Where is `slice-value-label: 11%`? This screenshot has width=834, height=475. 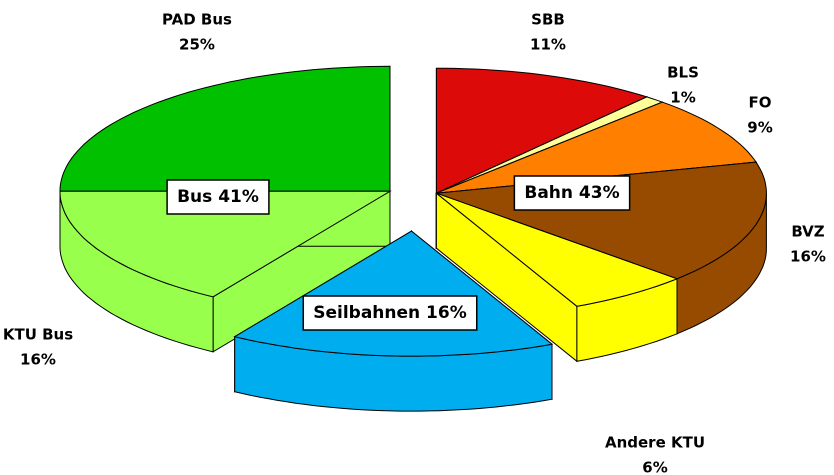 slice-value-label: 11% is located at coordinates (548, 45).